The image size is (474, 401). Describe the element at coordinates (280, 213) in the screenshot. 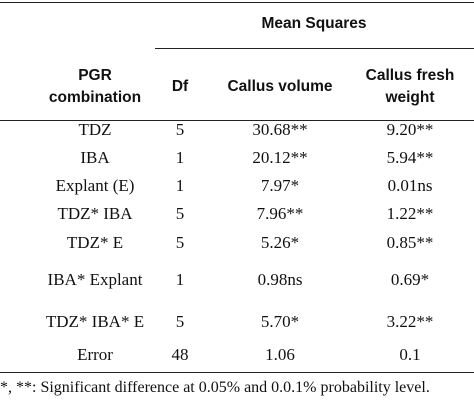

I see `cell: 7.96**` at that location.